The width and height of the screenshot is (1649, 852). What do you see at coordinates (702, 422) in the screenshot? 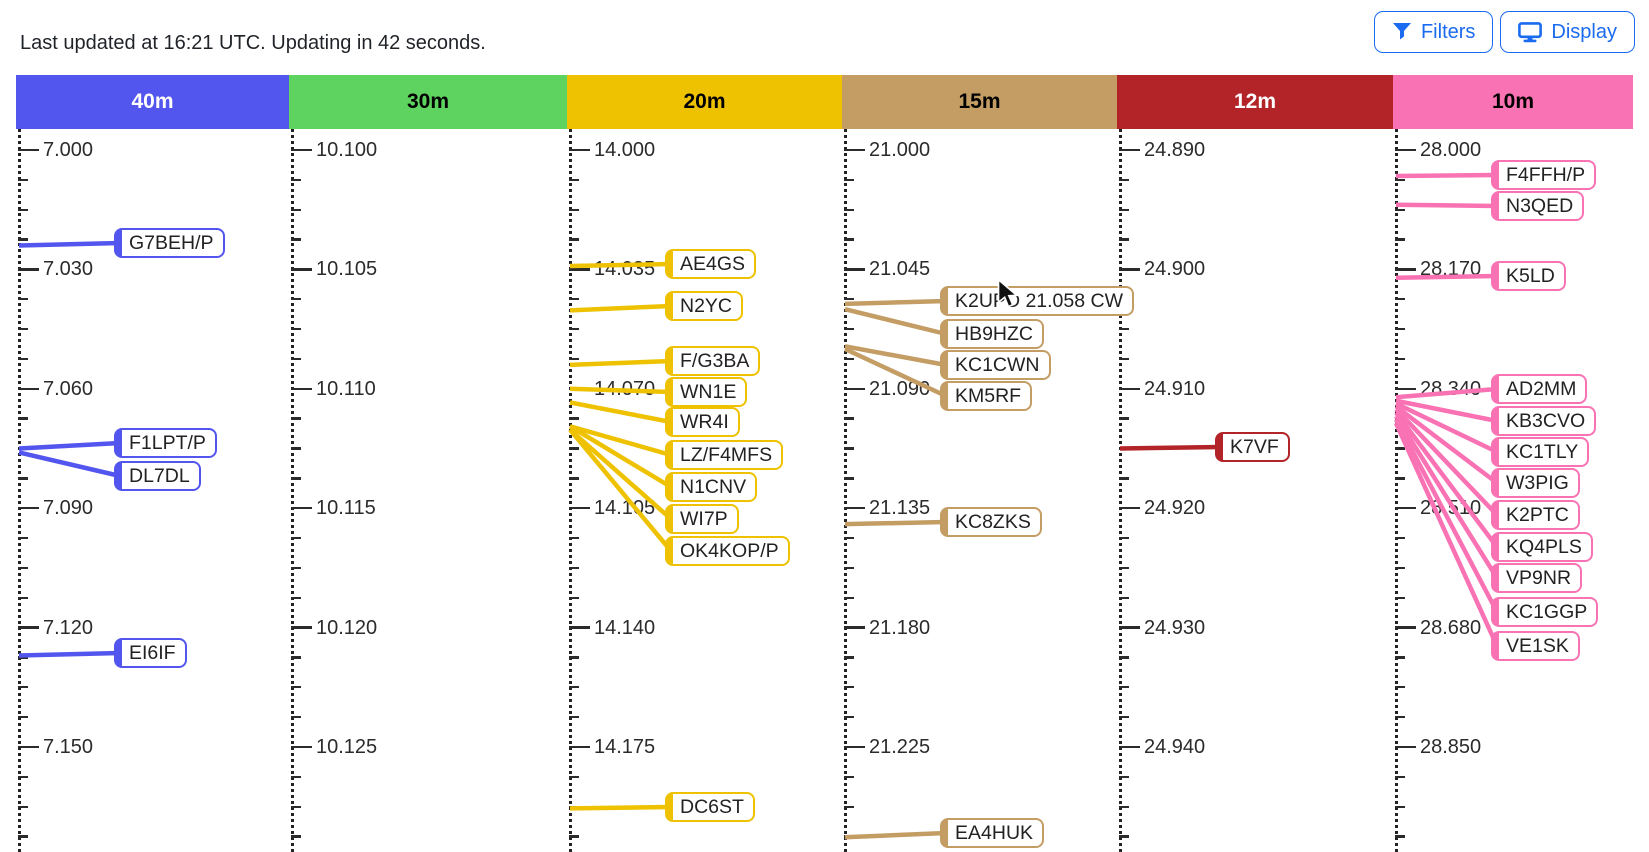
I see `spot-WR4I: WR4I` at bounding box center [702, 422].